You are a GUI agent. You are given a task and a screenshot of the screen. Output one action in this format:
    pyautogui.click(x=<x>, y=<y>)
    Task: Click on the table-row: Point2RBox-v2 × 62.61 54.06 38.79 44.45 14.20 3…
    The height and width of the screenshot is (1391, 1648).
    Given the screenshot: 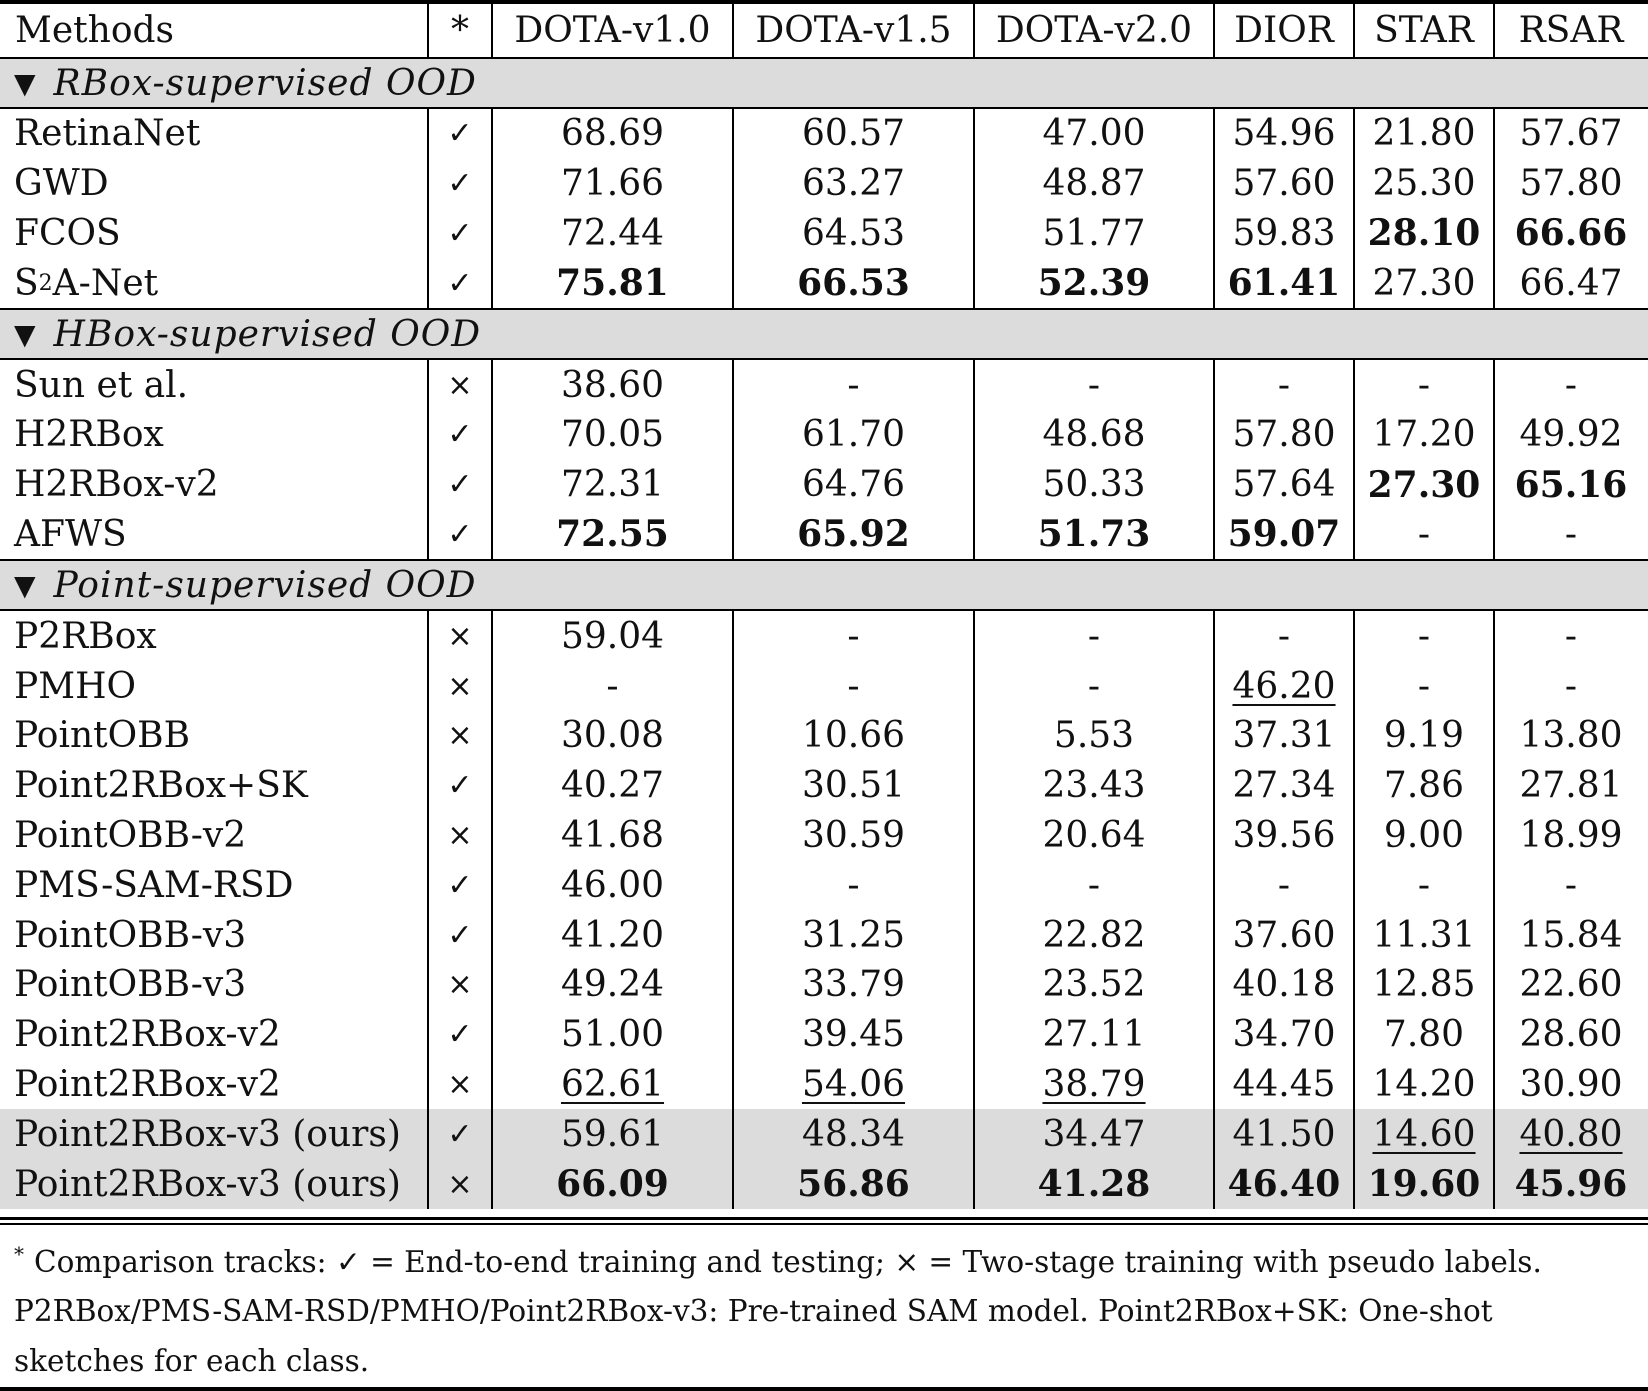 What is the action you would take?
    pyautogui.click(x=824, y=1084)
    